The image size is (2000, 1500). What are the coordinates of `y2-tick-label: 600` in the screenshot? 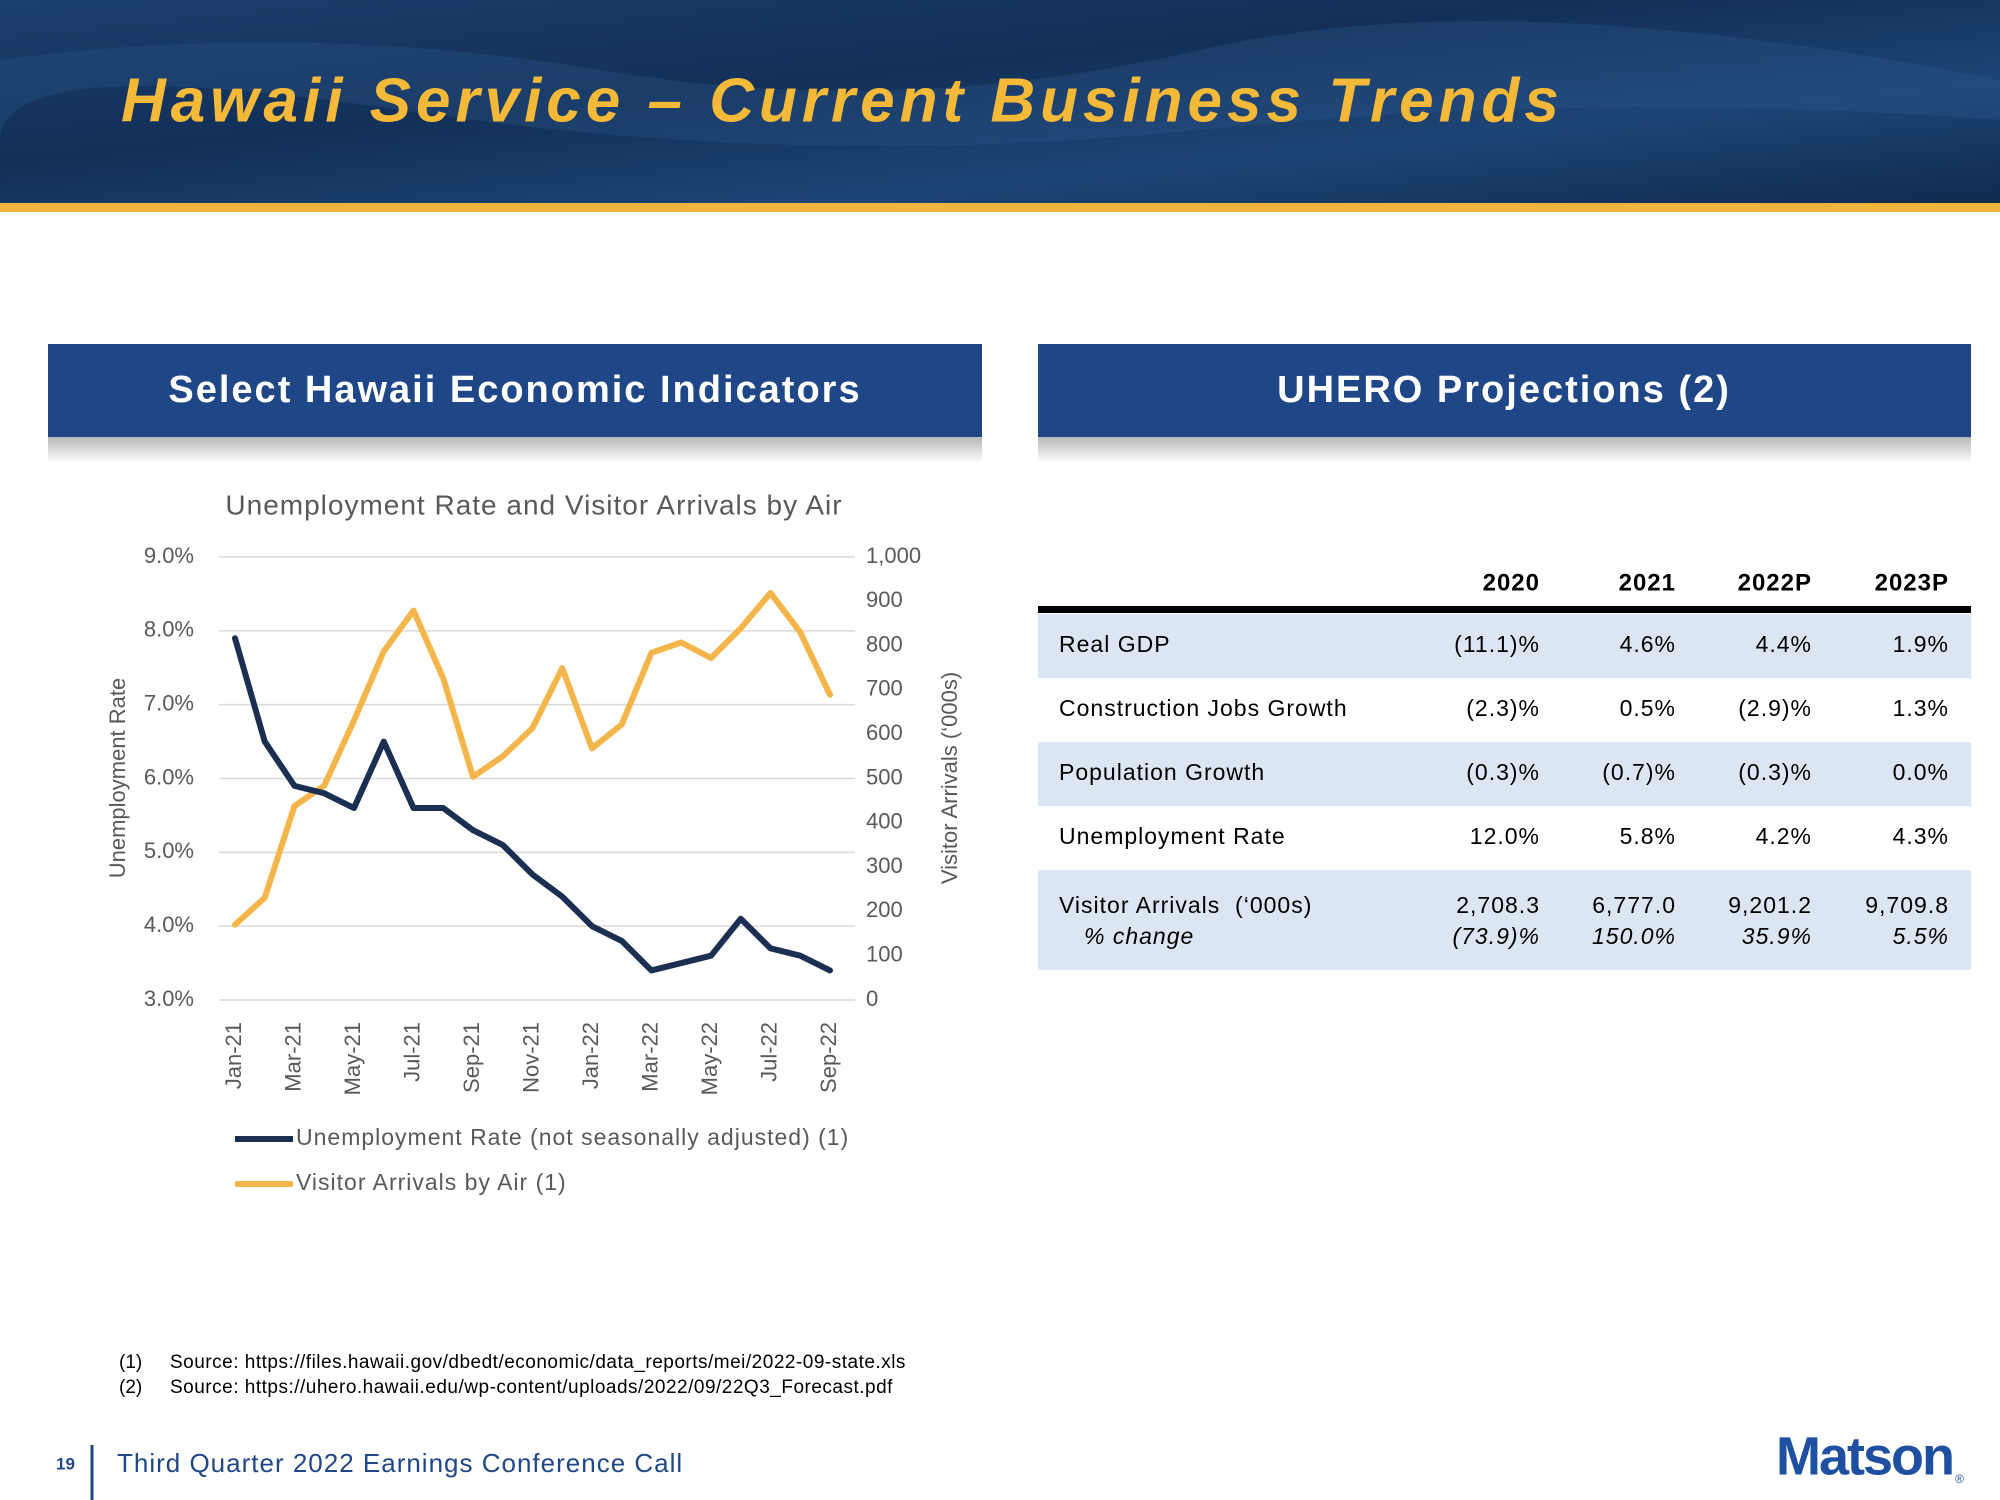 It's located at (884, 732).